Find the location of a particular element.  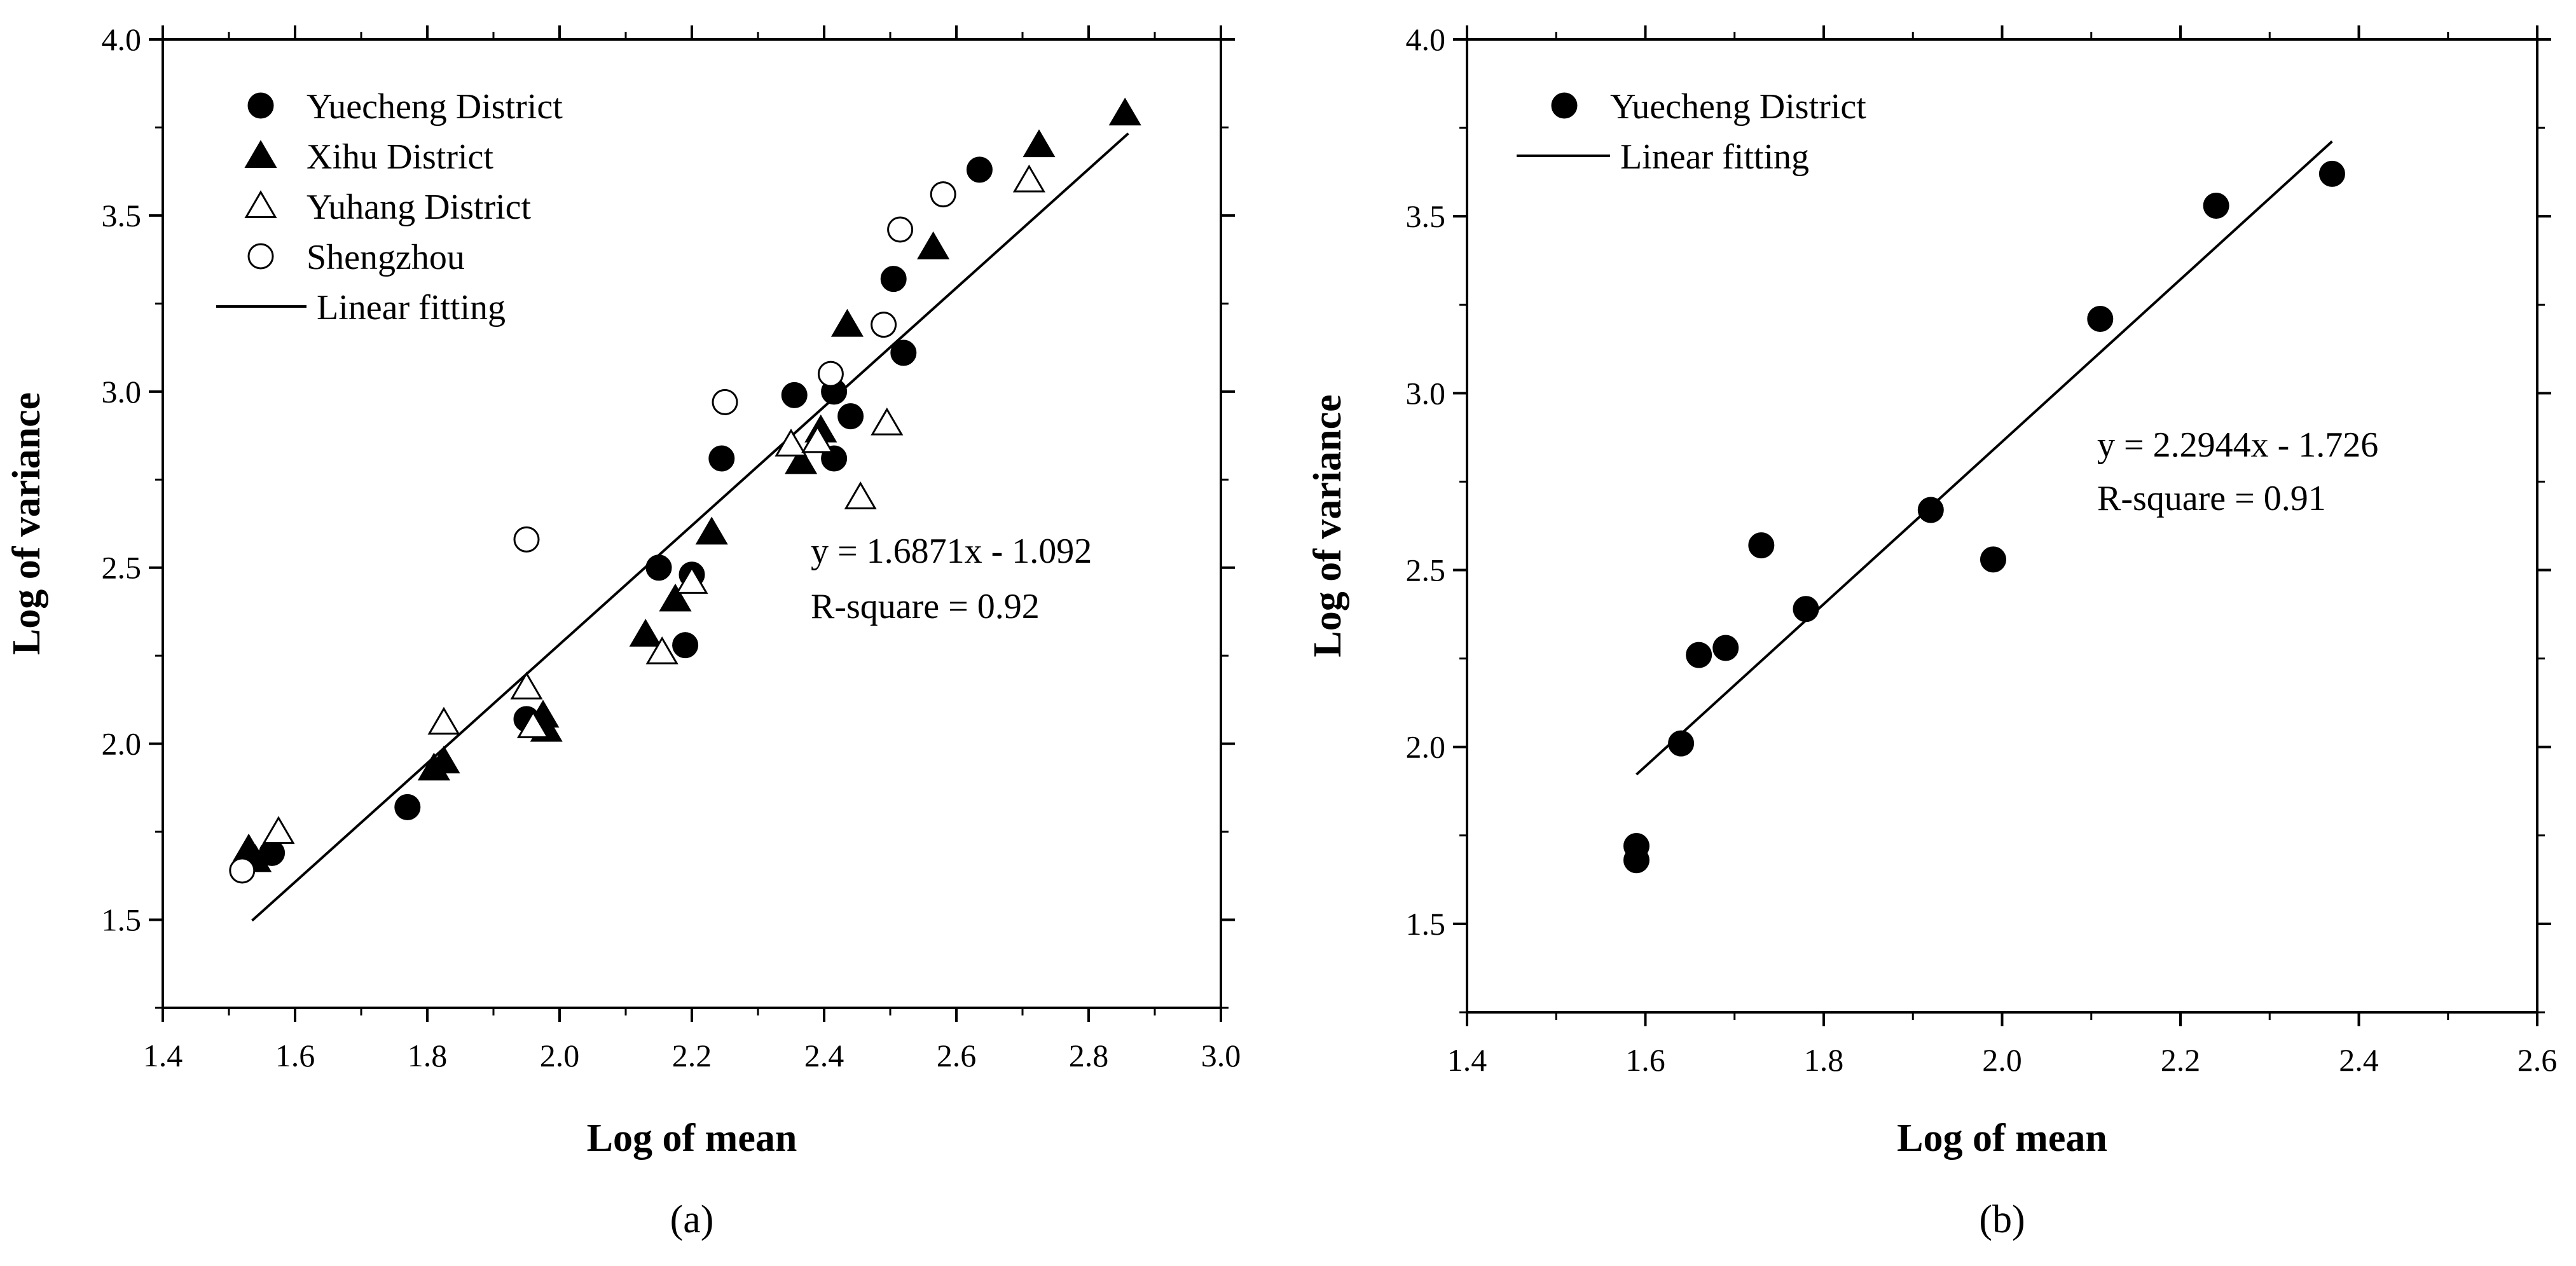

legend-label: Yuhang District is located at coordinates (419, 207).